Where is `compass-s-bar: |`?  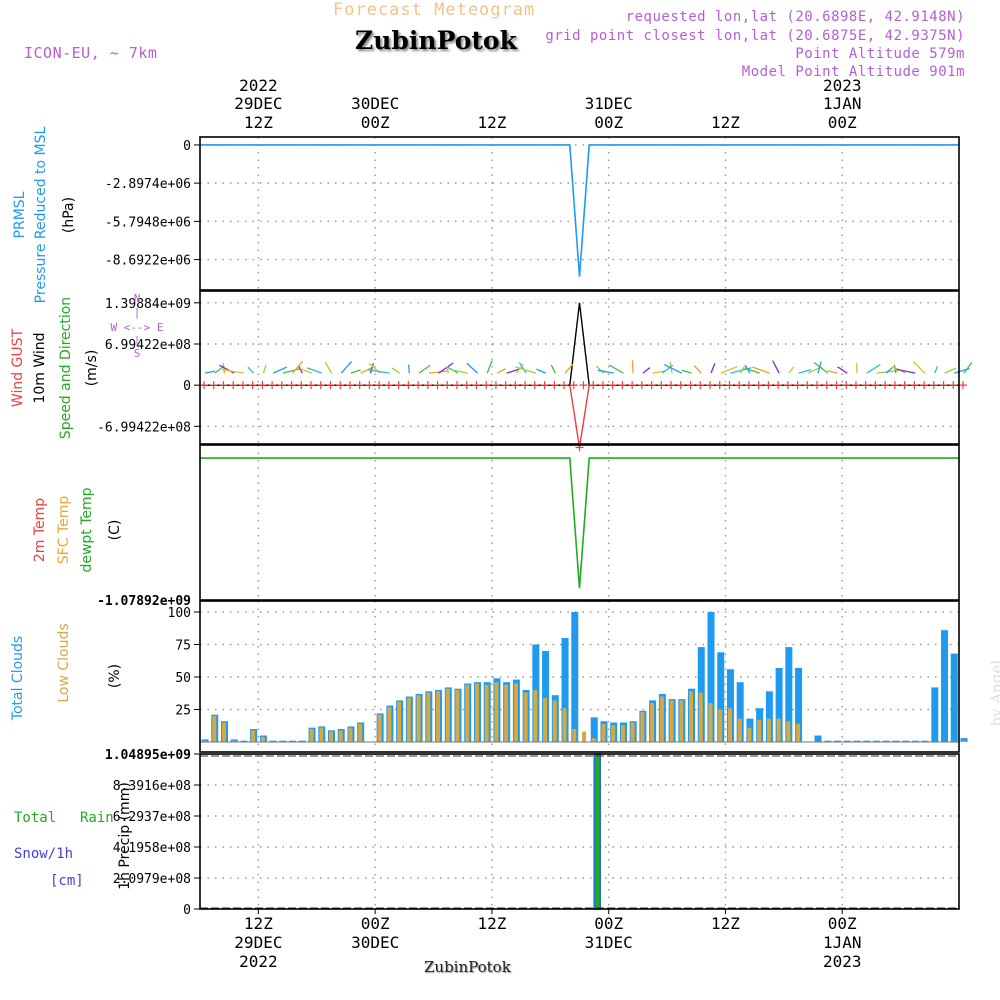
compass-s-bar: | is located at coordinates (137, 340).